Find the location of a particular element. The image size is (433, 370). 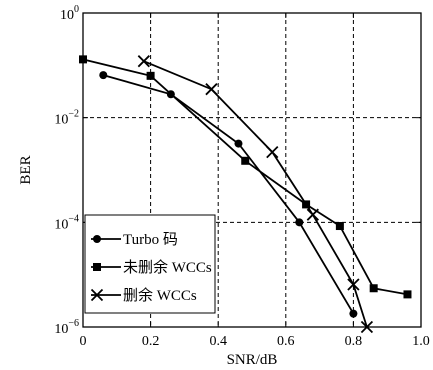

legend-box is located at coordinates (150, 264).